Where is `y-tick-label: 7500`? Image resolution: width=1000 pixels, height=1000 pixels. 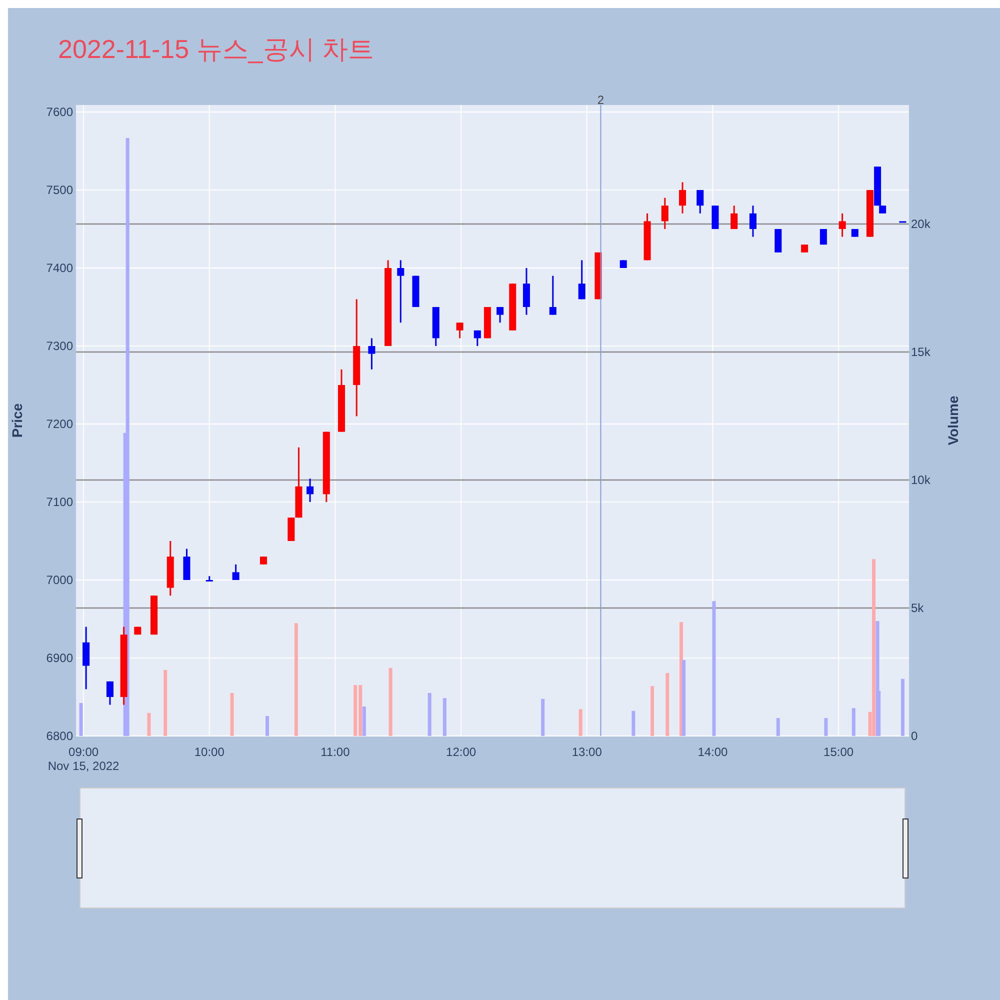
y-tick-label: 7500 is located at coordinates (60, 190).